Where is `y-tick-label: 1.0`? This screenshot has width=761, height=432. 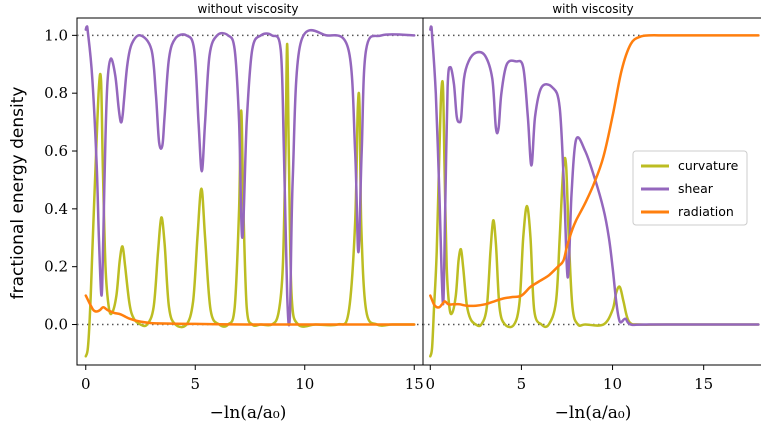
y-tick-label: 1.0 is located at coordinates (56, 35).